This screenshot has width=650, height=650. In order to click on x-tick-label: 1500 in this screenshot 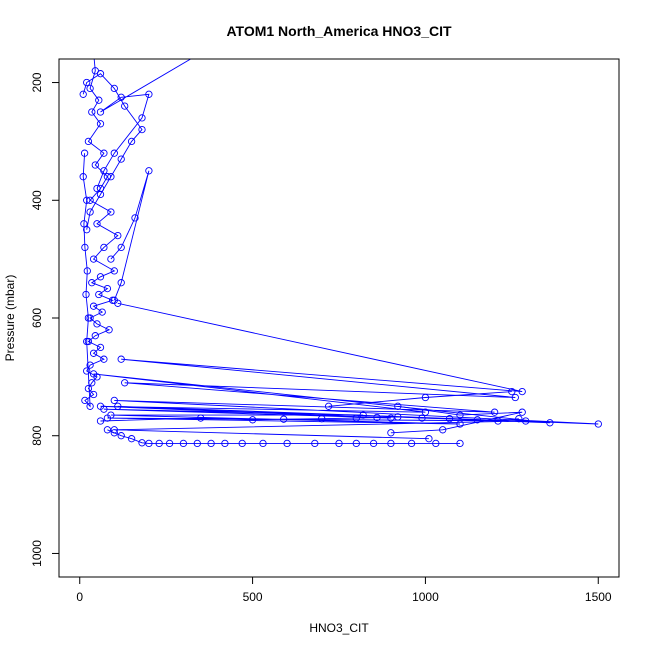, I will do `click(598, 597)`.